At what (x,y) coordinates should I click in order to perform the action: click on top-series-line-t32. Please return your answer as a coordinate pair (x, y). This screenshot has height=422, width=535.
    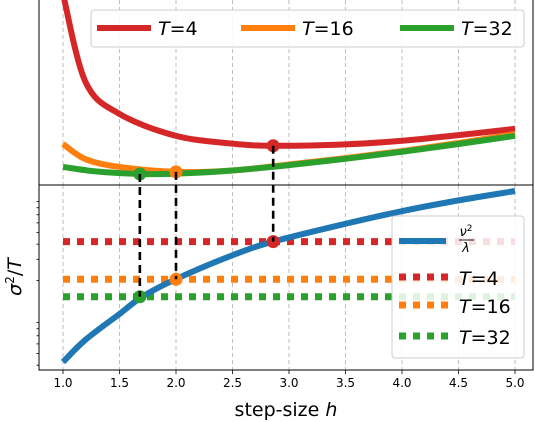
    Looking at the image, I should click on (289, 155).